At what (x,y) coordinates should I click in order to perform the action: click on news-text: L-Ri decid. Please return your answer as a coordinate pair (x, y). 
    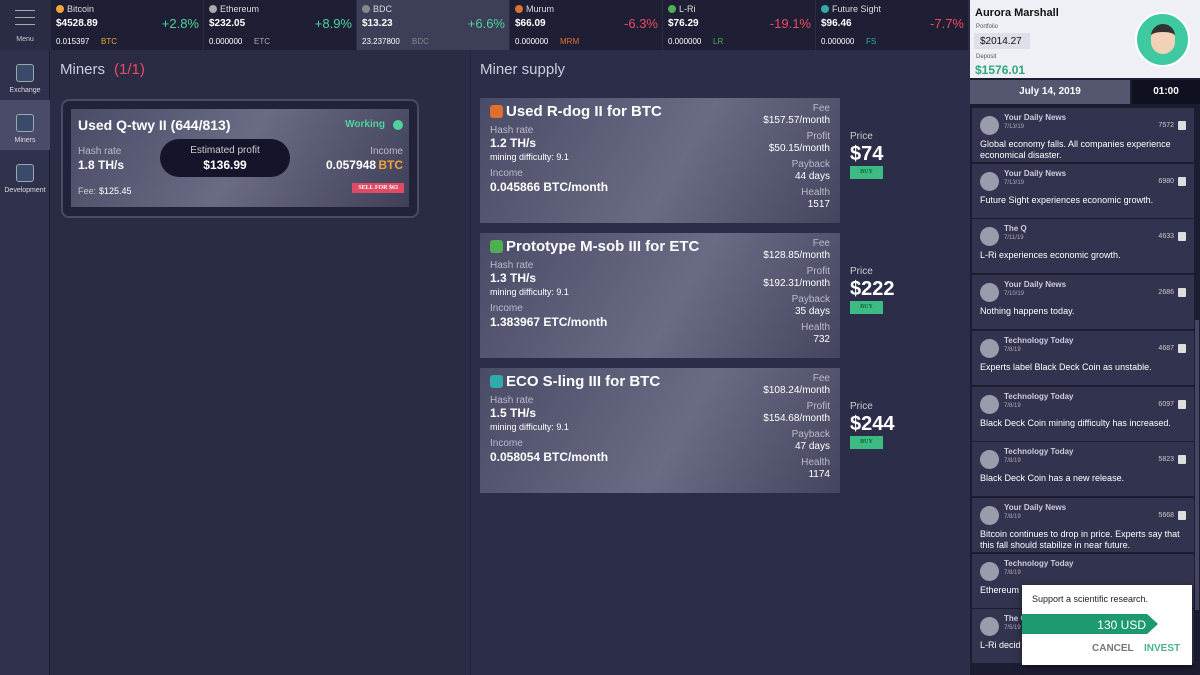
    Looking at the image, I should click on (1000, 645).